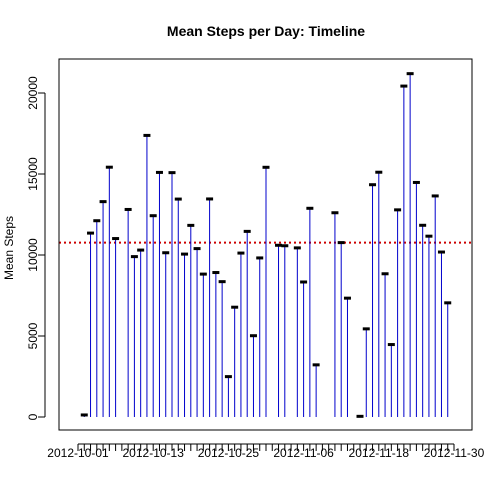 The height and width of the screenshot is (504, 504). What do you see at coordinates (33, 174) in the screenshot?
I see `y-tick-label: 15000` at bounding box center [33, 174].